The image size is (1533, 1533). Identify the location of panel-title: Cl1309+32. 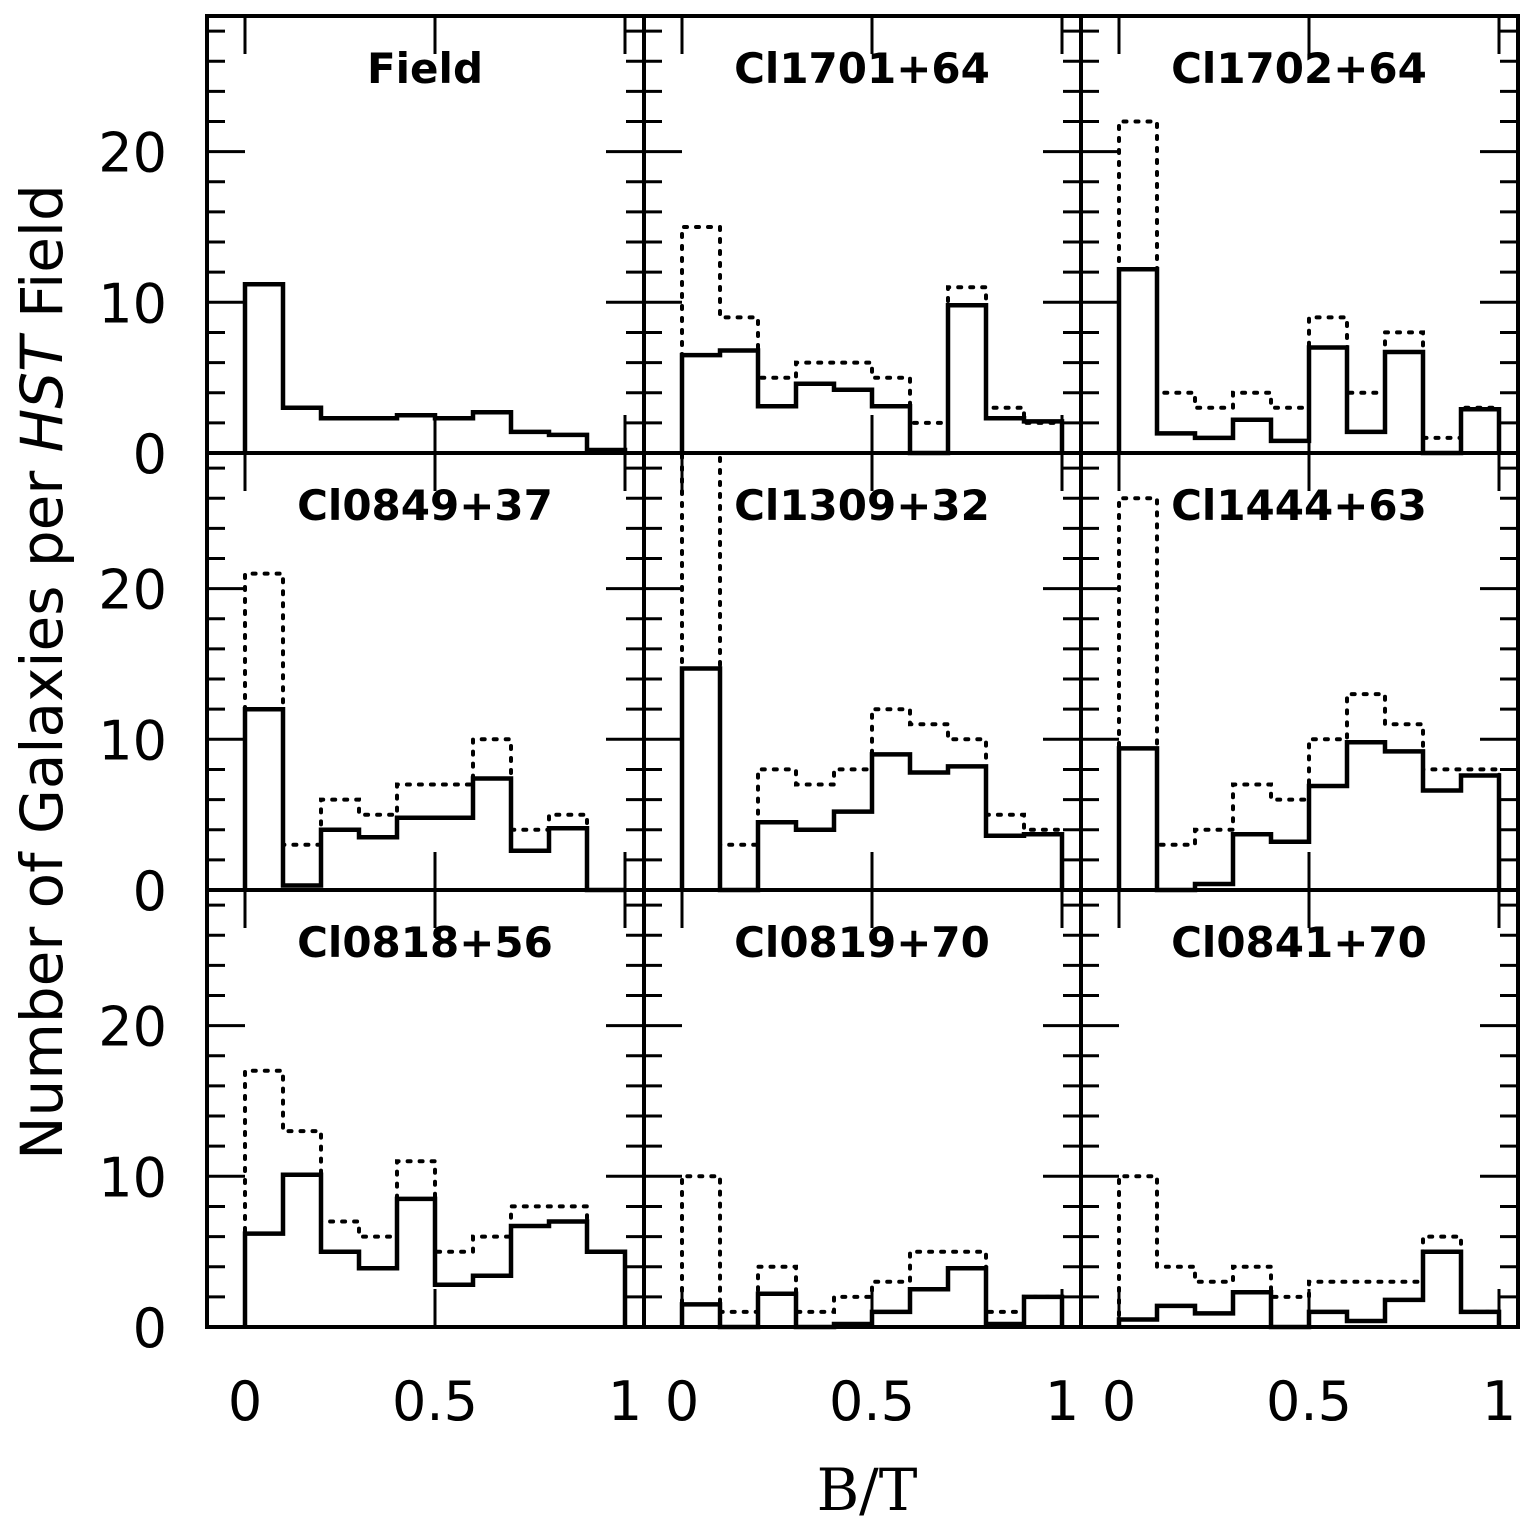
(862, 505).